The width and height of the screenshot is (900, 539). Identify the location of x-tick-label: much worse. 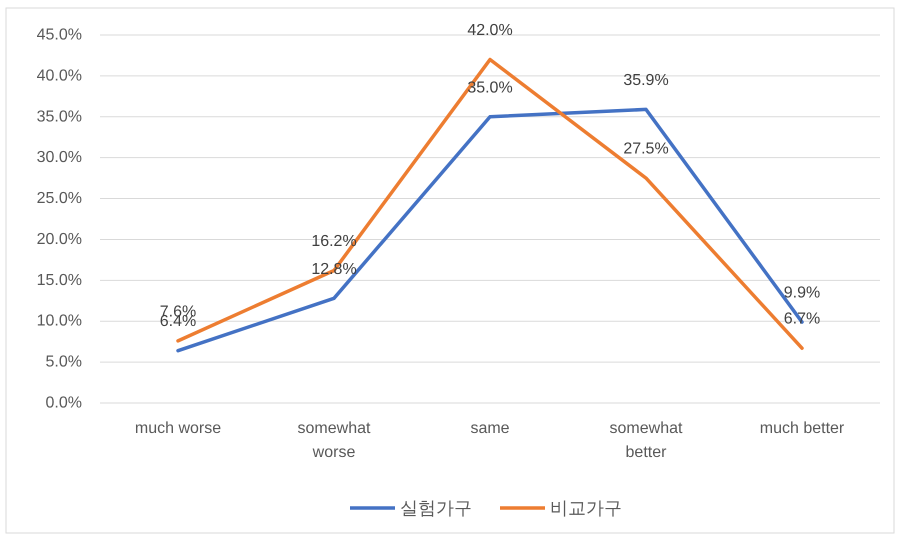
(178, 428).